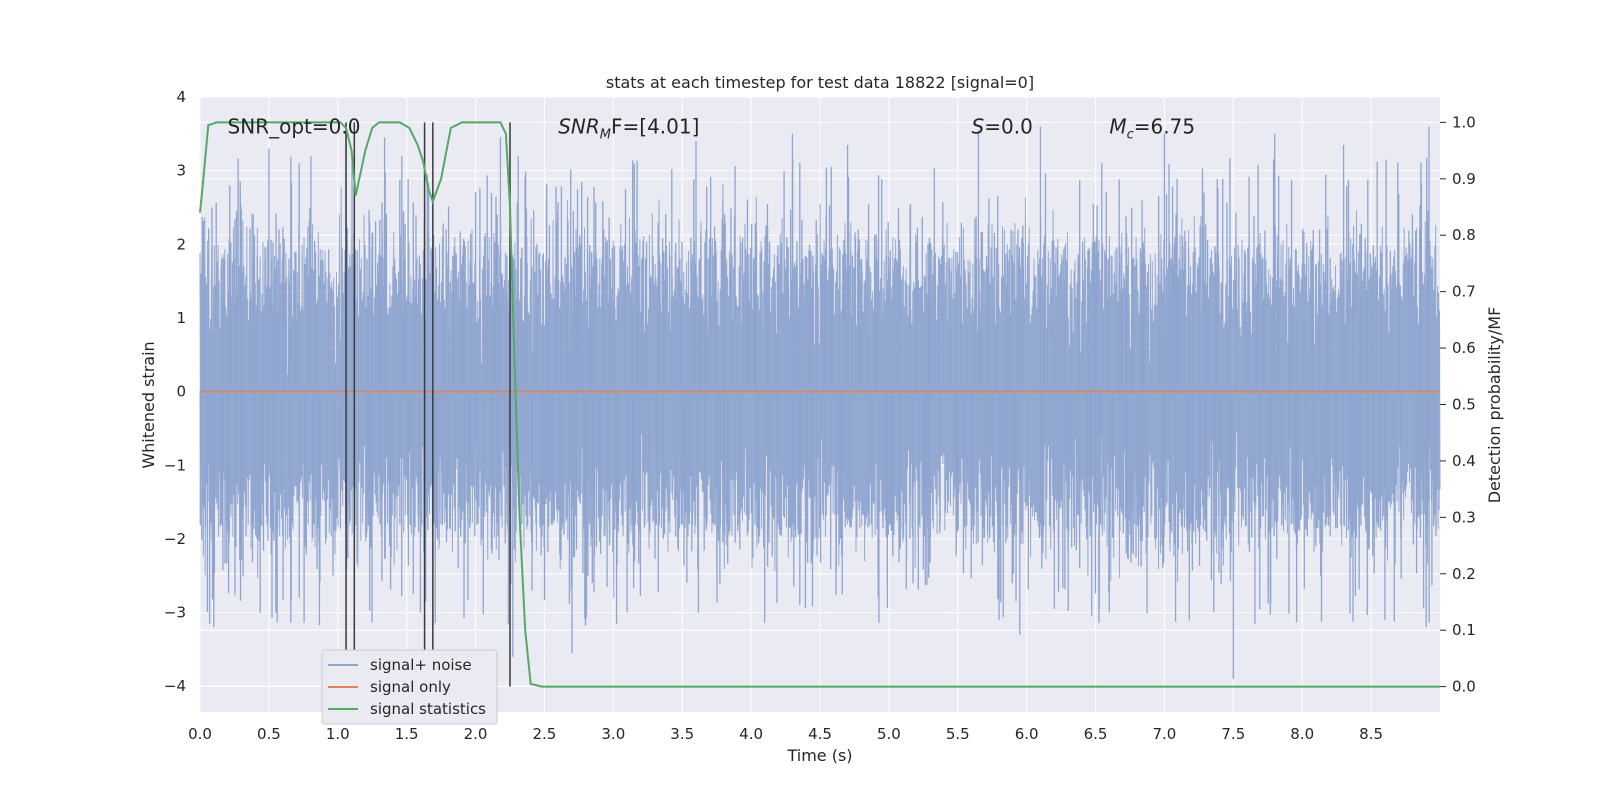 This screenshot has height=800, width=1600. Describe the element at coordinates (682, 734) in the screenshot. I see `x-tick-label: 3.5` at that location.